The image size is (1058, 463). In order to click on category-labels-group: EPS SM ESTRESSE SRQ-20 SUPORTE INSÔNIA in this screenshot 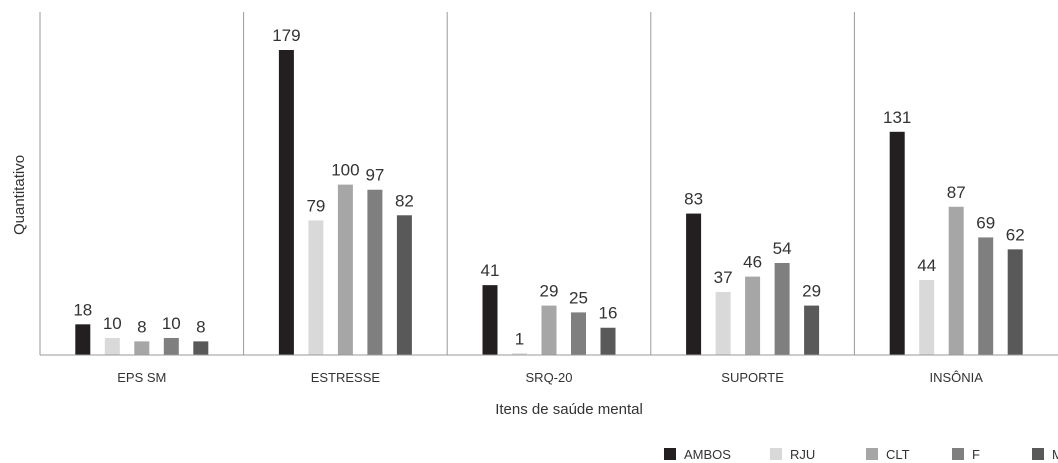, I will do `click(550, 377)`.